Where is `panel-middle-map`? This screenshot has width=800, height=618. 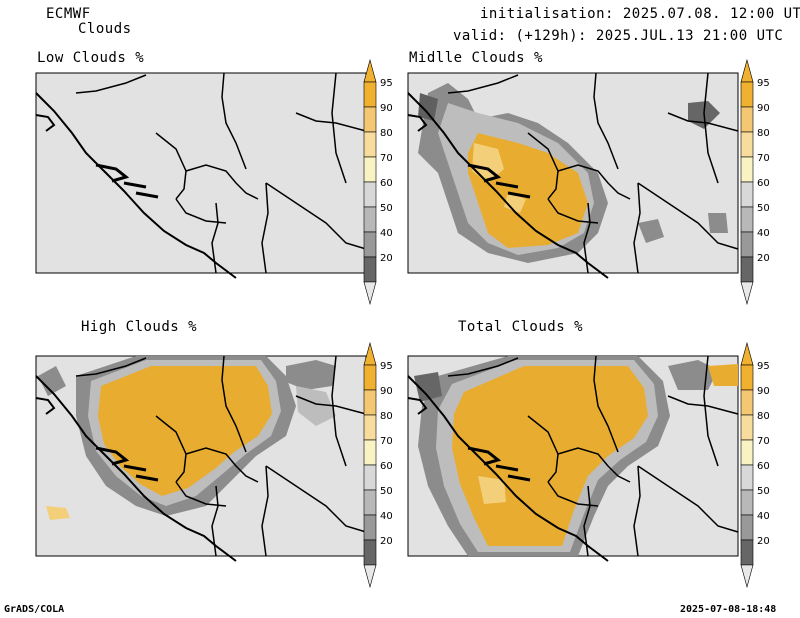 panel-middle-map is located at coordinates (573, 175).